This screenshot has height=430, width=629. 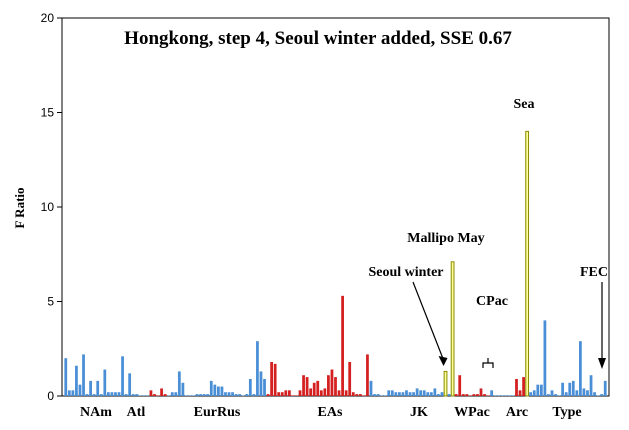 What do you see at coordinates (136, 412) in the screenshot?
I see `group-label-atl: Atl` at bounding box center [136, 412].